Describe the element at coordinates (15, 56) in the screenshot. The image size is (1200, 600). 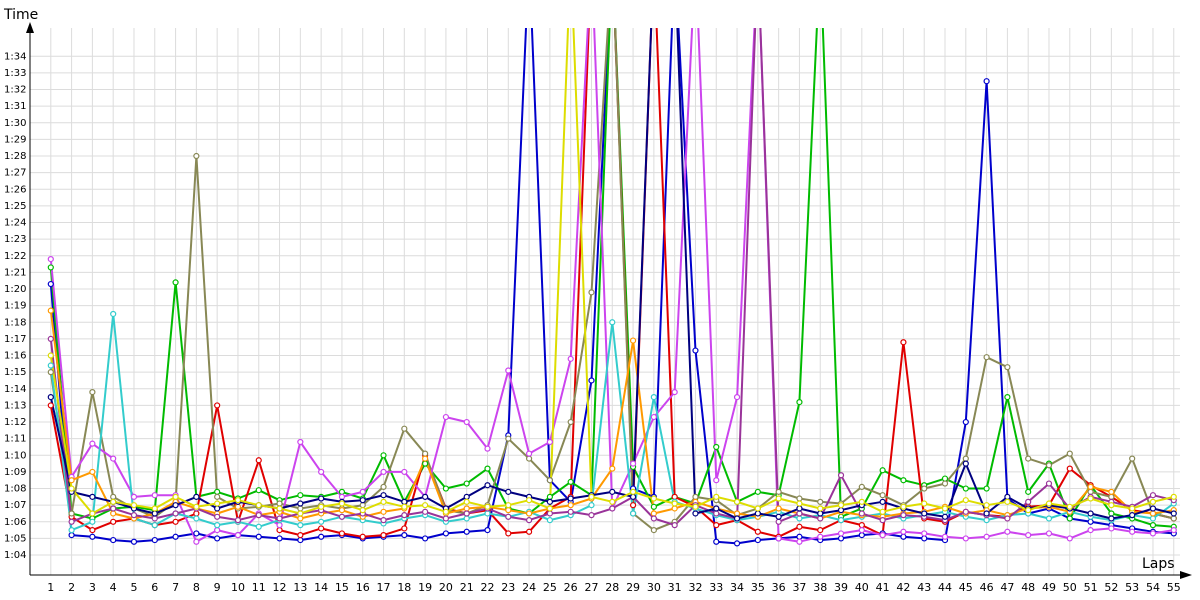
I see `y-tick-label: 1:34` at that location.